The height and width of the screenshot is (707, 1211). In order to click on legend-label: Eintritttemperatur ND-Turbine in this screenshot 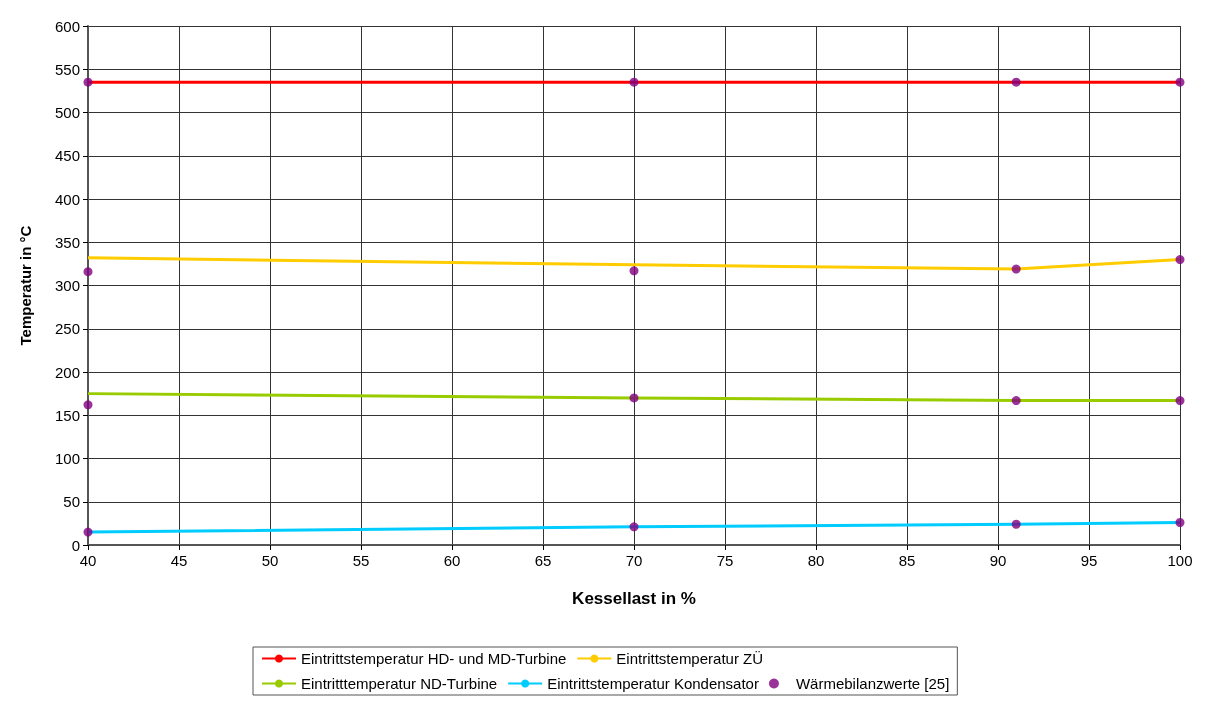, I will do `click(399, 683)`.